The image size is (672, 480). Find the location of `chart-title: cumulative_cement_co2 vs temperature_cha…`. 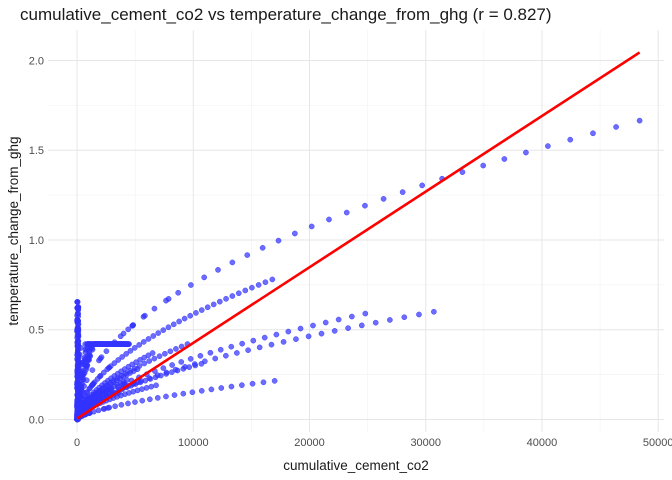

chart-title: cumulative_cement_co2 vs temperature_cha… is located at coordinates (286, 14).